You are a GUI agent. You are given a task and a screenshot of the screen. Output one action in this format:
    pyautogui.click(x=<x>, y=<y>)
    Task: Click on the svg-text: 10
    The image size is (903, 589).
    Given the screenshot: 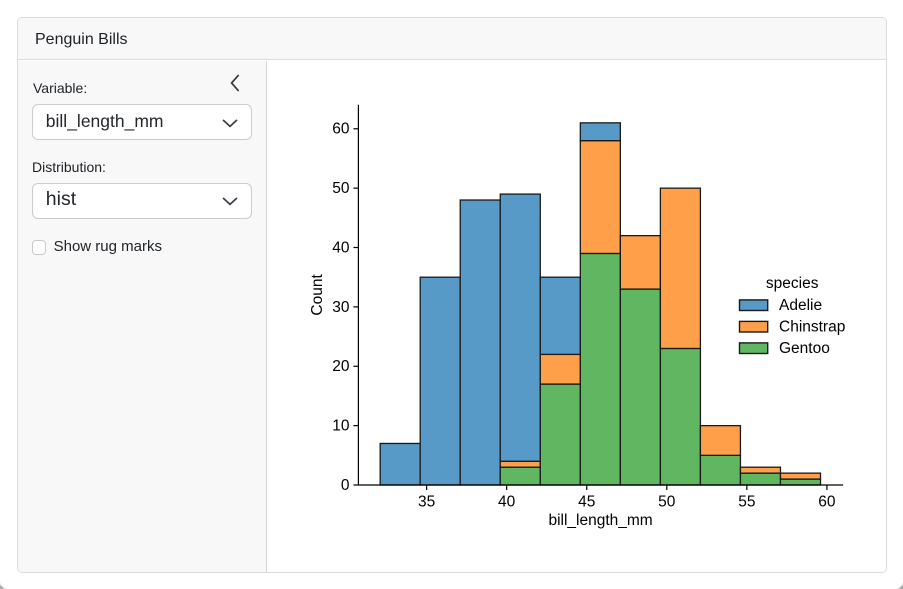 What is the action you would take?
    pyautogui.click(x=341, y=426)
    